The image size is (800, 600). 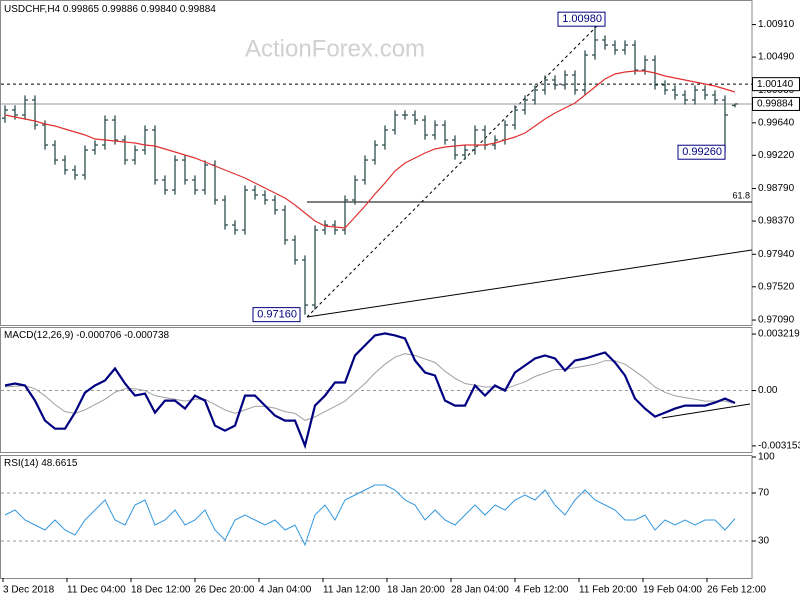 What do you see at coordinates (120, 9) in the screenshot?
I see `quote-high: 0.99886` at bounding box center [120, 9].